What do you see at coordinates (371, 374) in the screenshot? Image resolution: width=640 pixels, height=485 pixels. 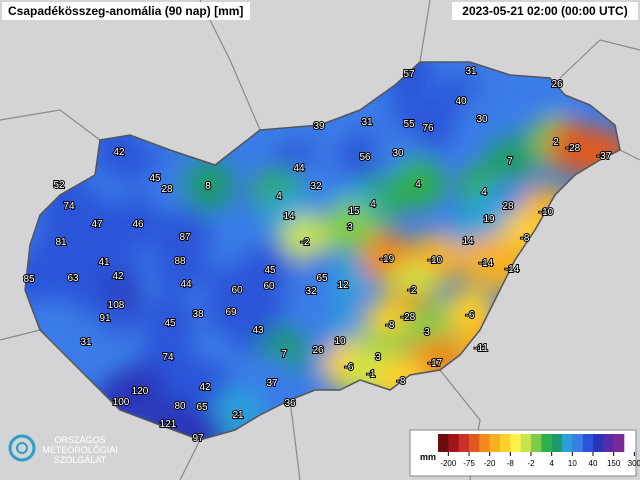 I see `station-value: -1` at bounding box center [371, 374].